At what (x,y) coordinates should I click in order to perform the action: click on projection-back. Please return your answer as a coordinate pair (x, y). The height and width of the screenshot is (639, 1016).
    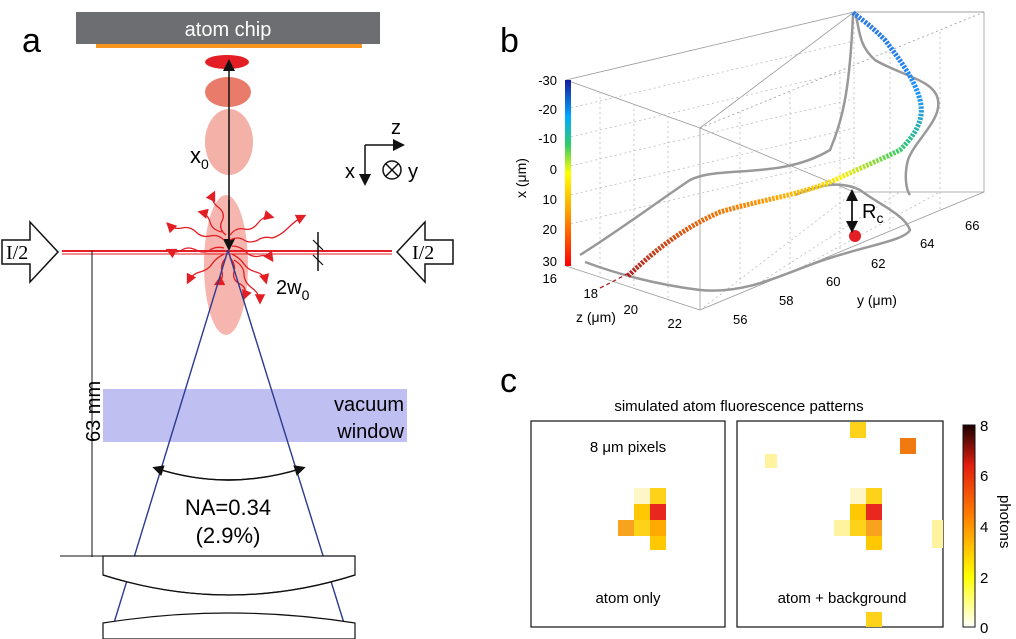
    Looking at the image, I should click on (896, 103).